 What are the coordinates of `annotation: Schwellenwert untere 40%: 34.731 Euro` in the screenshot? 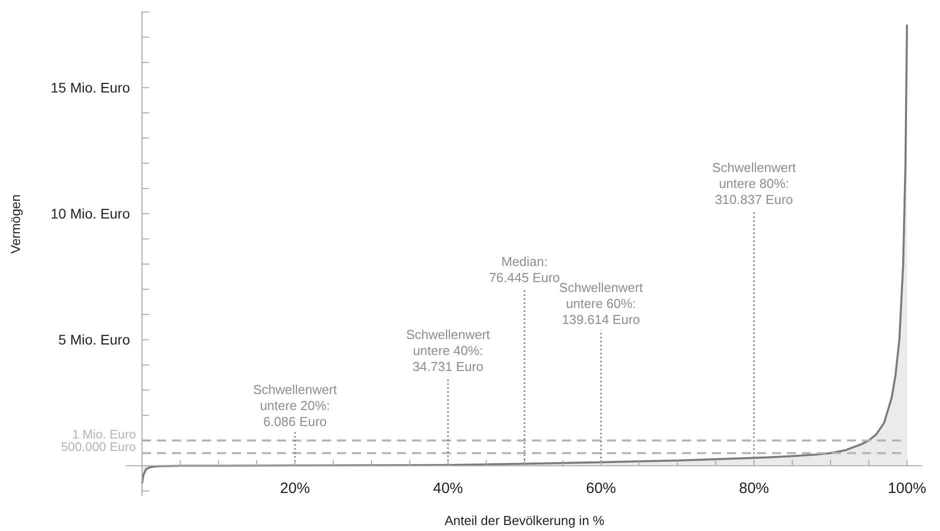 It's located at (448, 350).